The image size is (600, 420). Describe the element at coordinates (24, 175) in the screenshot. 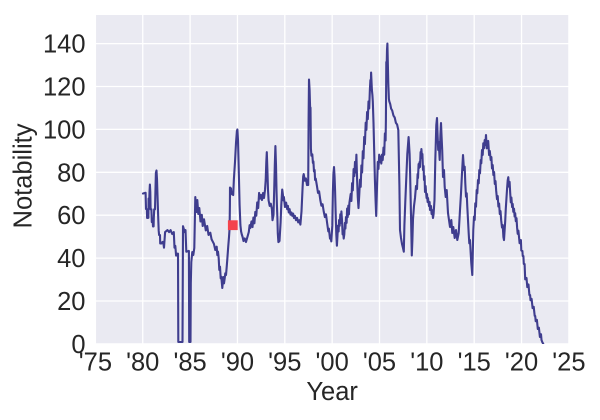

I see `svg-text: Notability` at that location.